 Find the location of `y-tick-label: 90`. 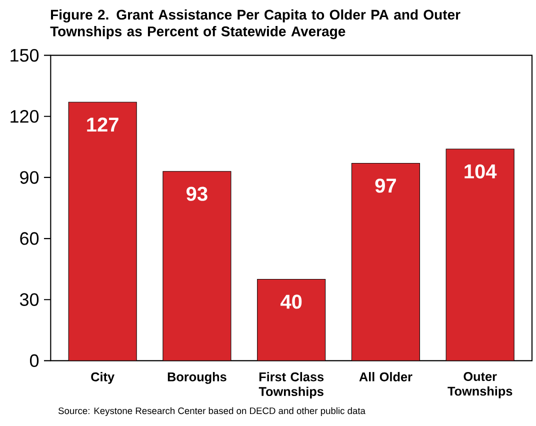

y-tick-label: 90 is located at coordinates (29, 177).